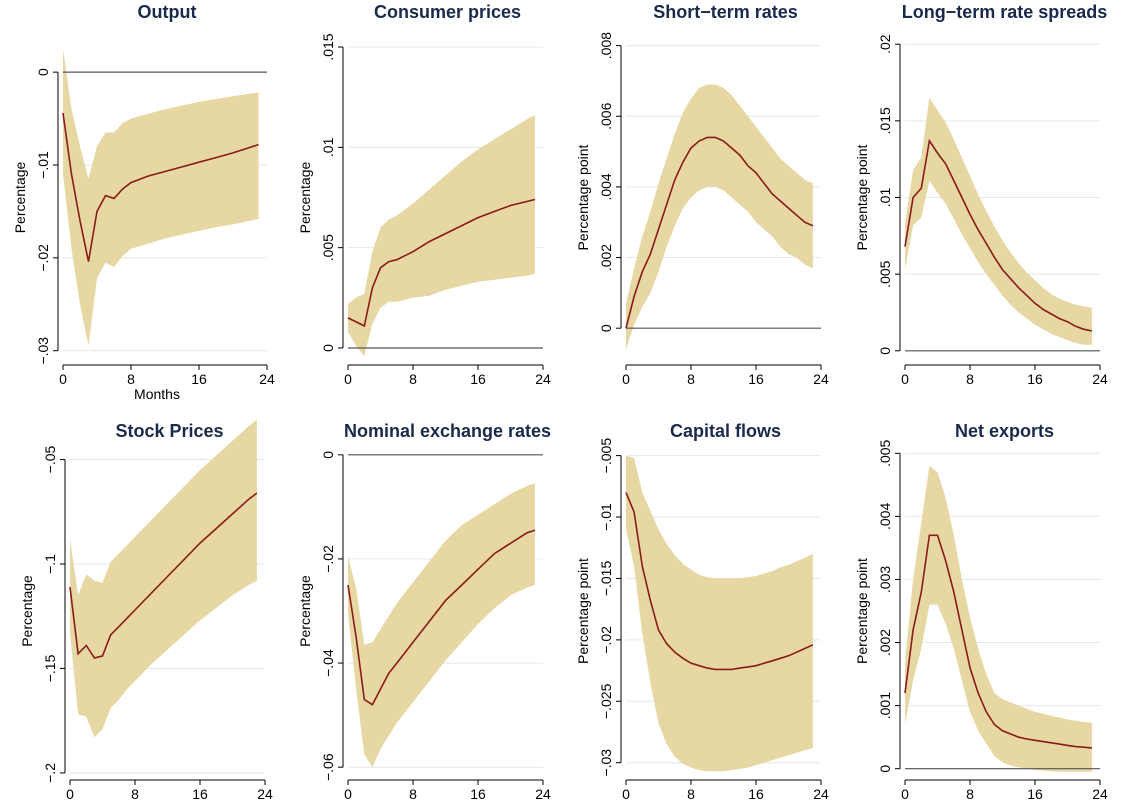  I want to click on panel-title: Capital flows, so click(725, 431).